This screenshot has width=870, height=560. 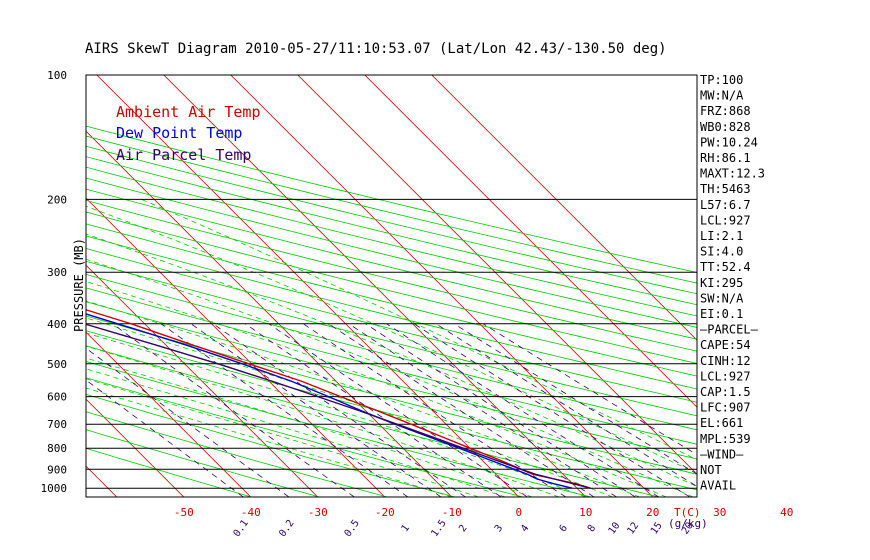 What do you see at coordinates (711, 470) in the screenshot?
I see `stability-index-item: NOT` at bounding box center [711, 470].